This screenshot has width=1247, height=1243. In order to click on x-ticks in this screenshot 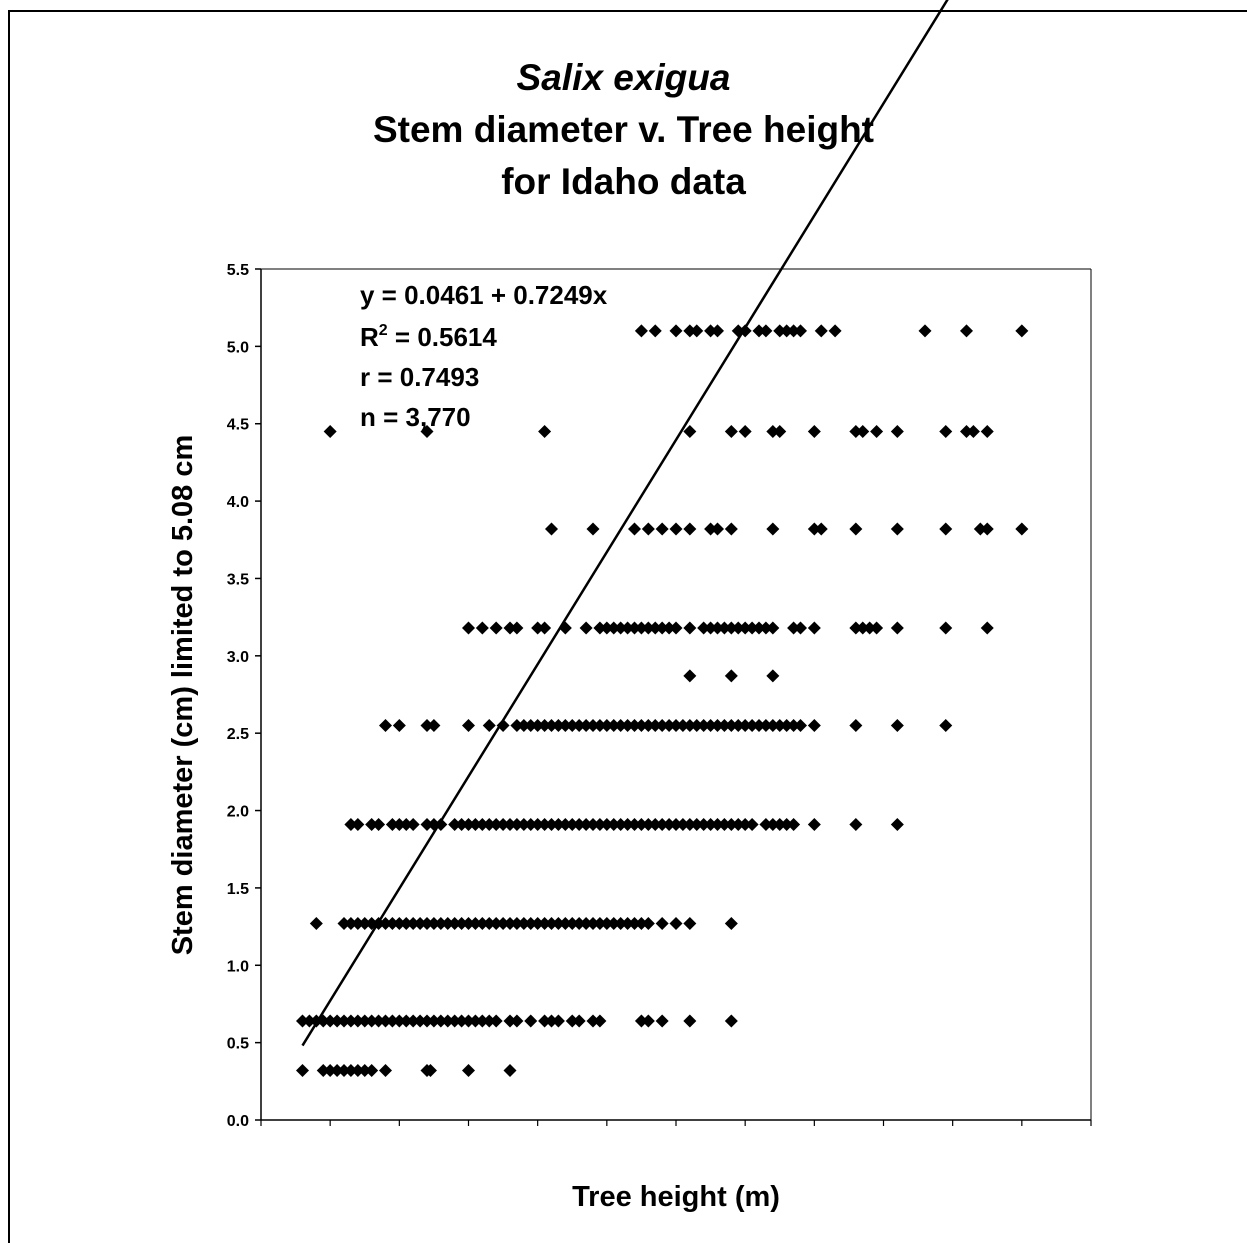, I will do `click(676, 1123)`.